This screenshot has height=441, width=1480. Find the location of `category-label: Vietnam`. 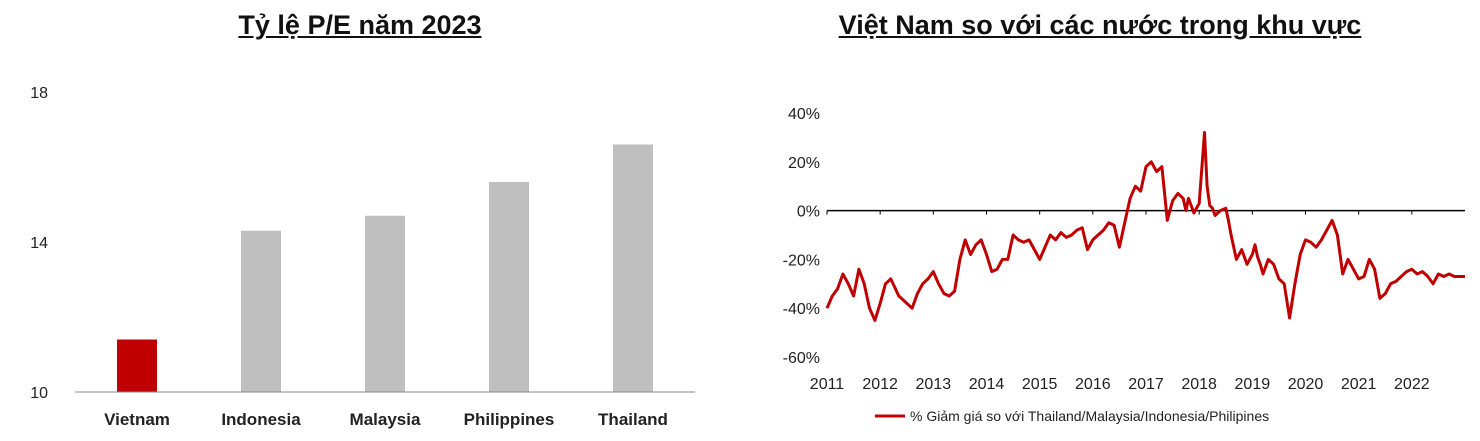

category-label: Vietnam is located at coordinates (137, 419).